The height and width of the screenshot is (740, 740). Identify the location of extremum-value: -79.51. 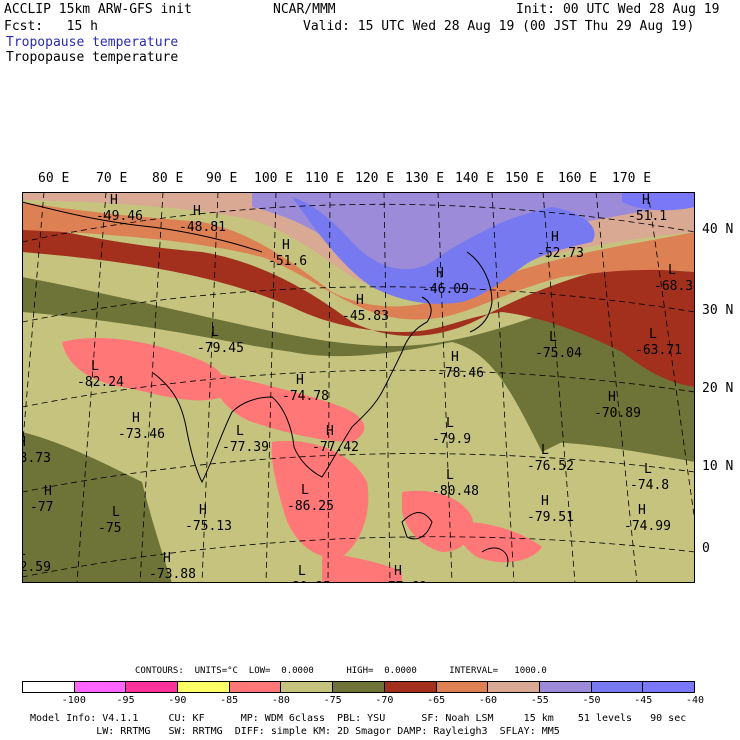
(550, 517).